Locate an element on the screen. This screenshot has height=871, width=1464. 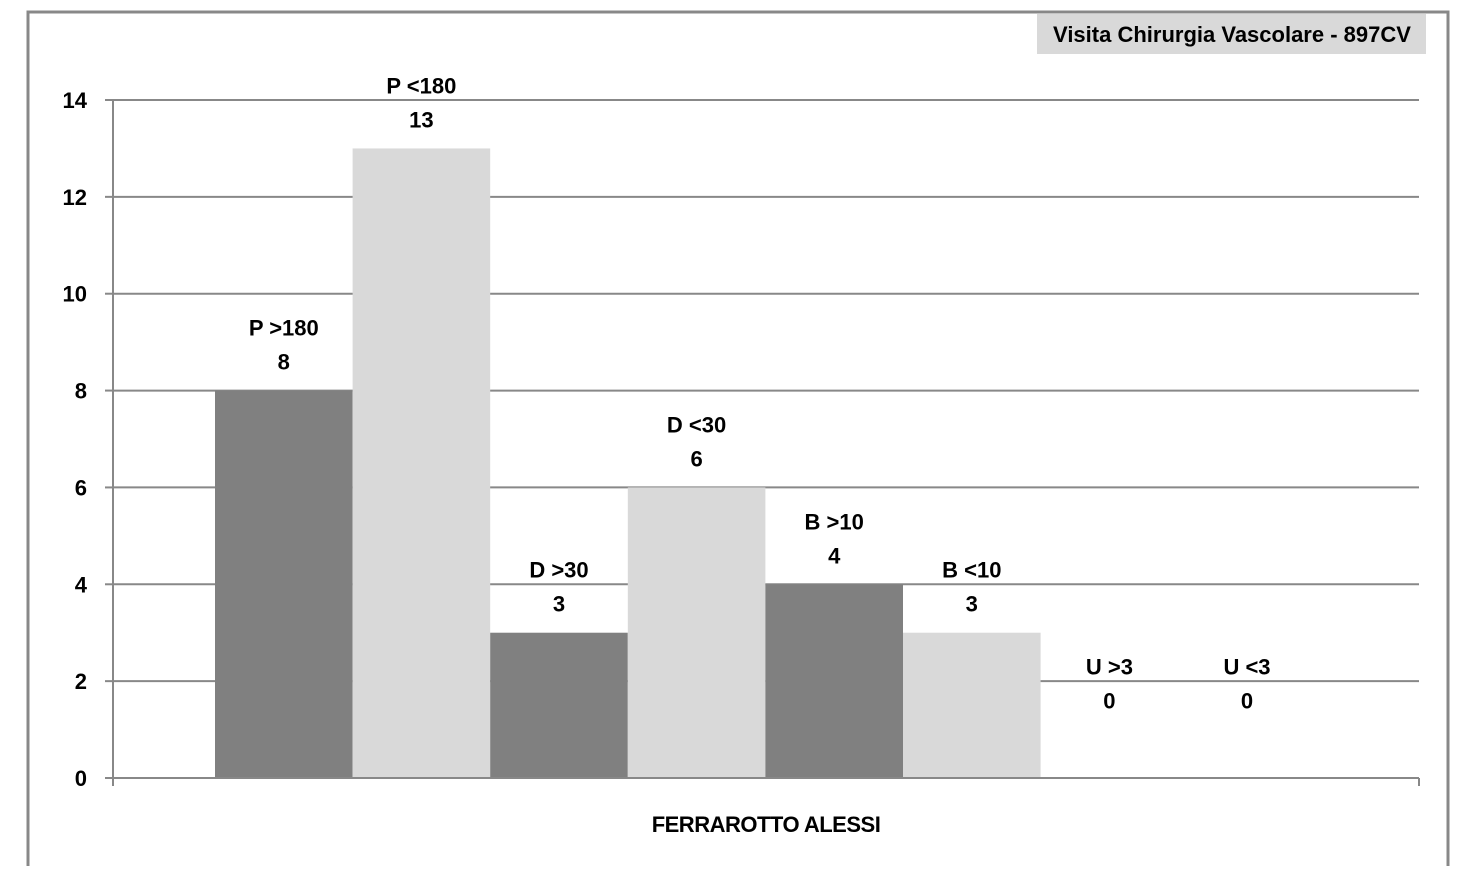
y-tick-label: 12 is located at coordinates (75, 197).